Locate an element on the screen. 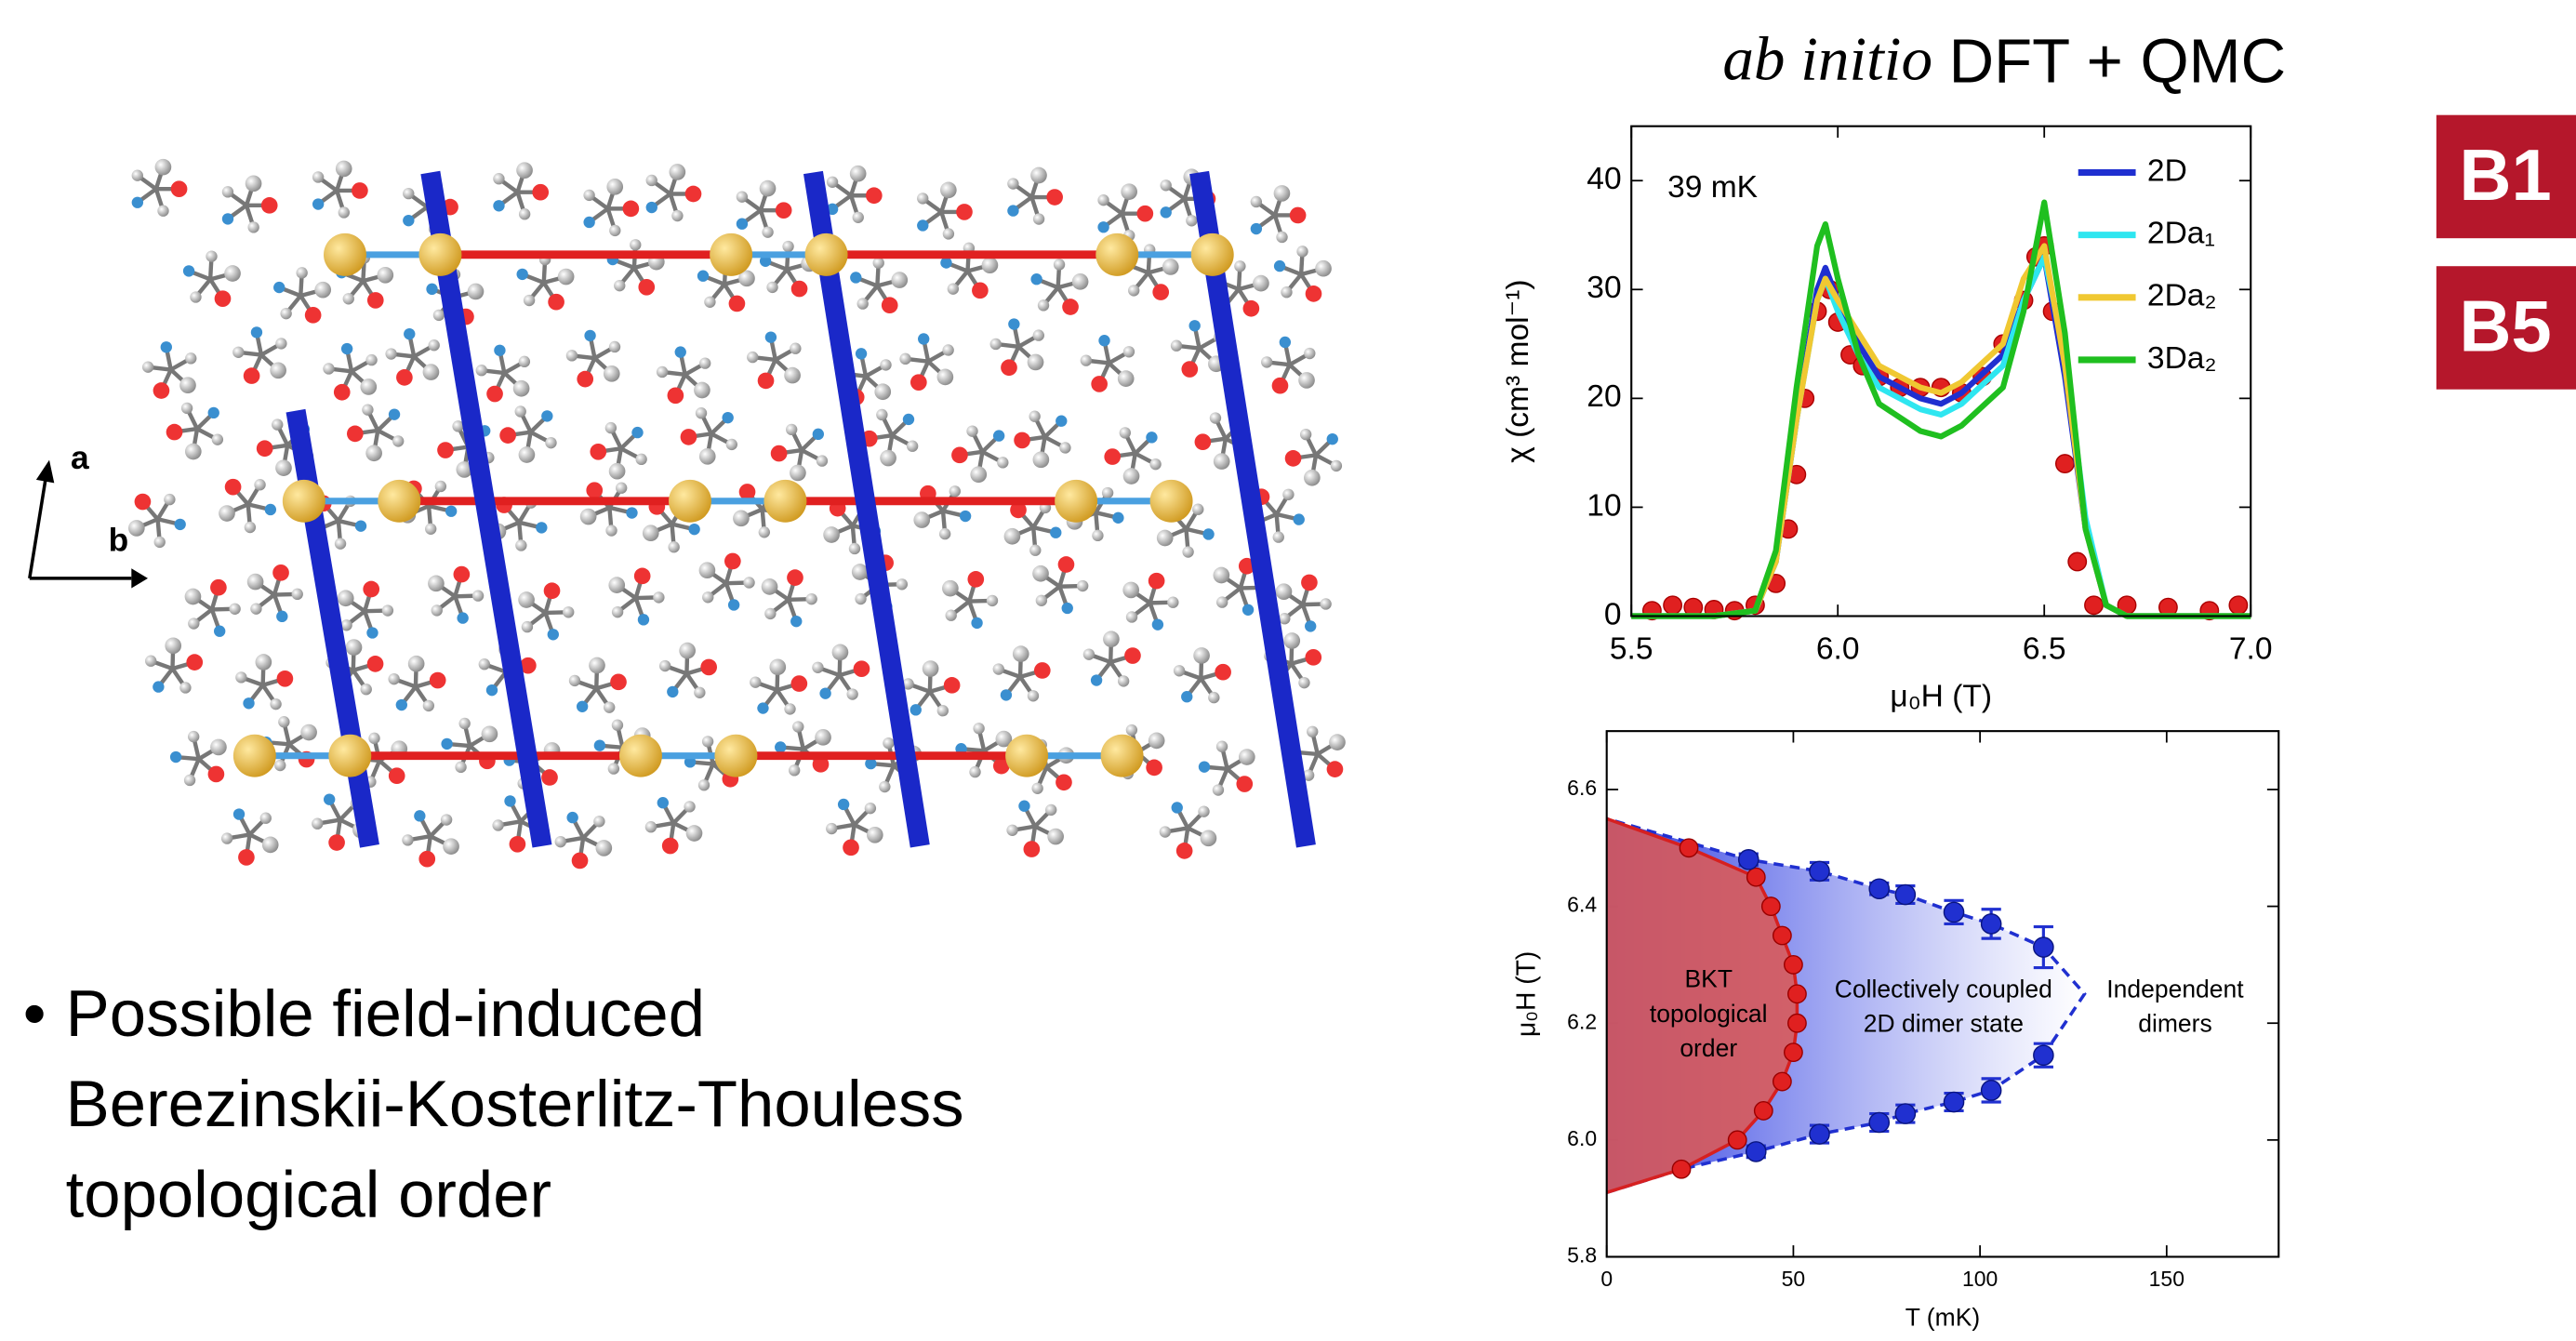 This screenshot has height=1341, width=2576. phase-region is located at coordinates (1702, 1005).